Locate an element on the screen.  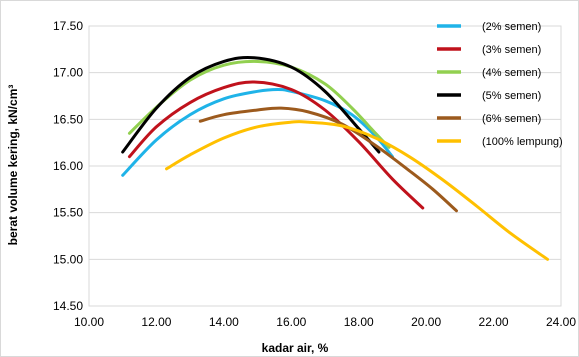
legend-label-1: (3% semen) is located at coordinates (511, 50).